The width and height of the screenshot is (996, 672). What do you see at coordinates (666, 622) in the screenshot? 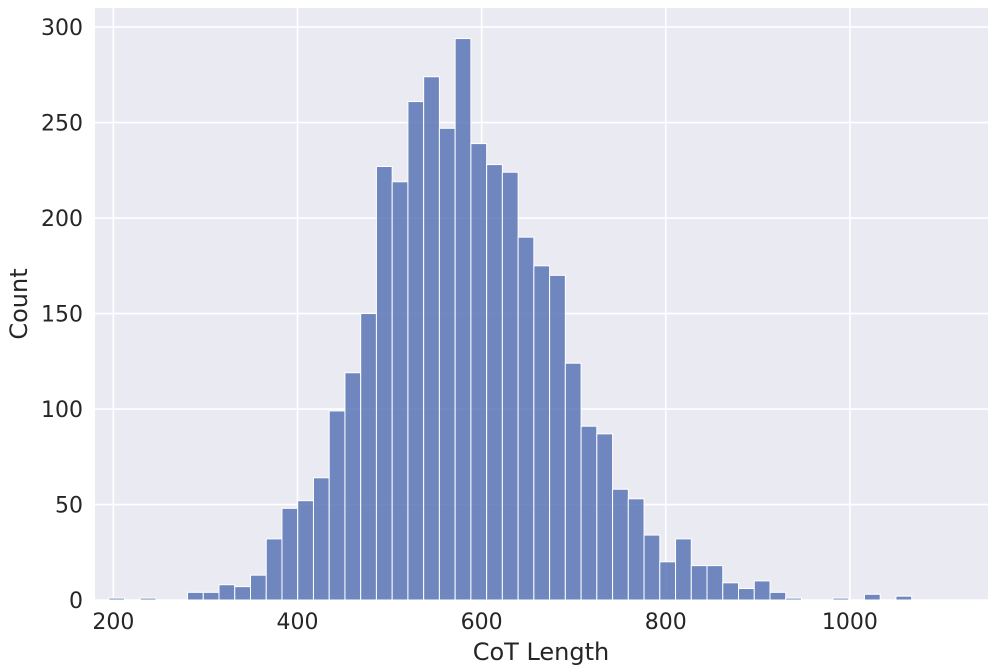
I see `x-tick-label: 800` at bounding box center [666, 622].